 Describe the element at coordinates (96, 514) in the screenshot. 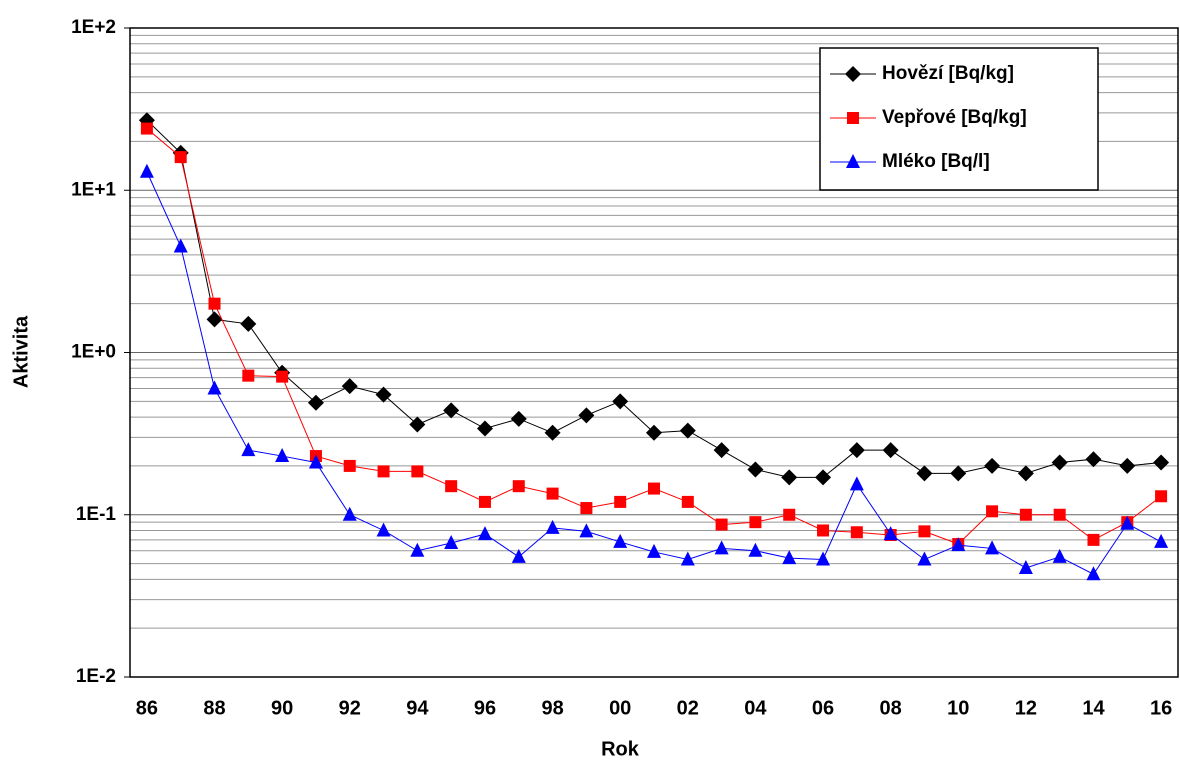

I see `y-tick-label: 1E-1` at that location.